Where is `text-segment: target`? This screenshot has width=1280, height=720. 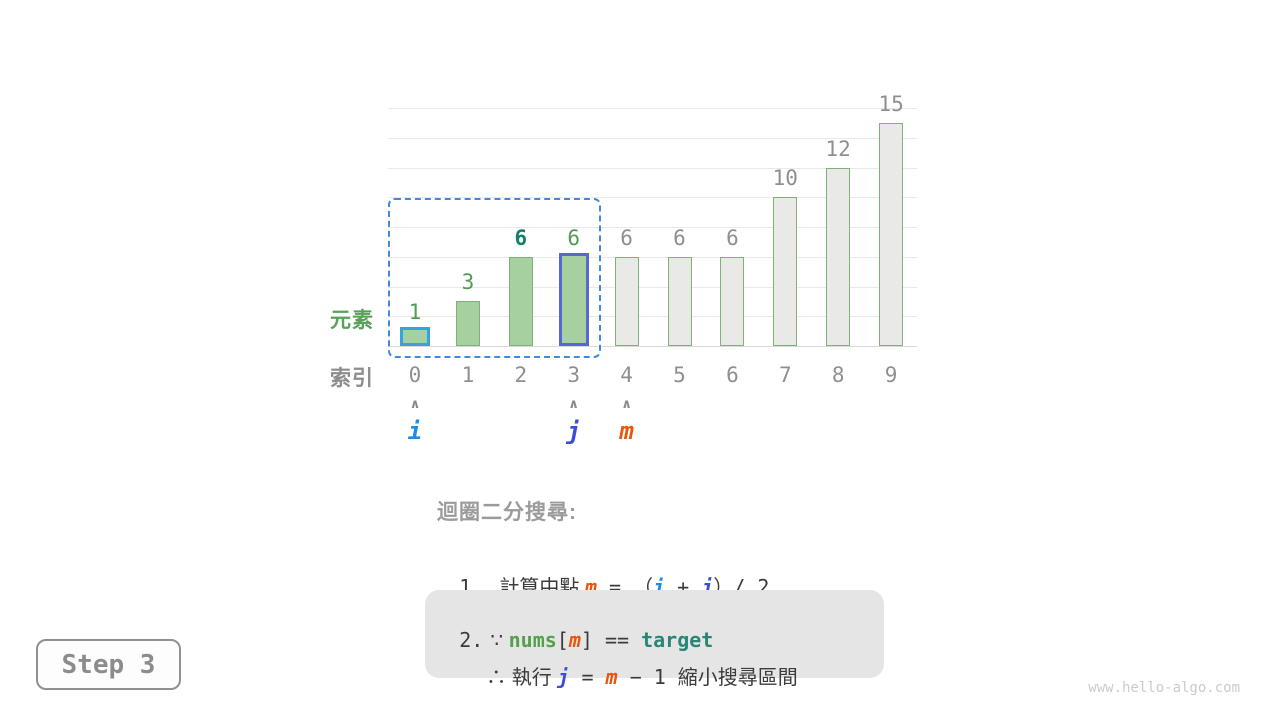
text-segment: target is located at coordinates (677, 640).